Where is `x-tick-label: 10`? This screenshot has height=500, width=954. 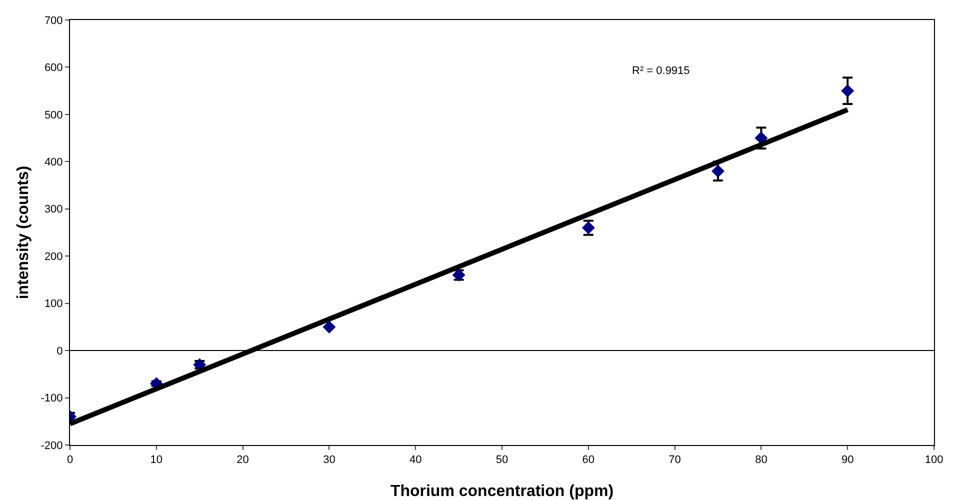 x-tick-label: 10 is located at coordinates (156, 460).